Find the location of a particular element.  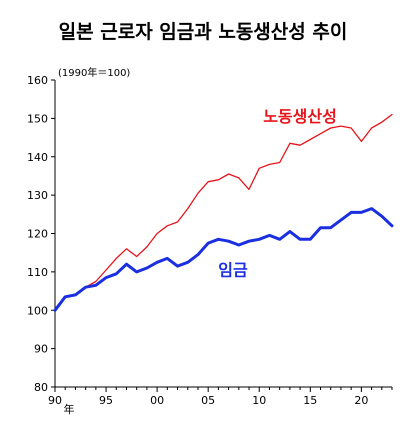

x-unit-label: 年 is located at coordinates (69, 409).